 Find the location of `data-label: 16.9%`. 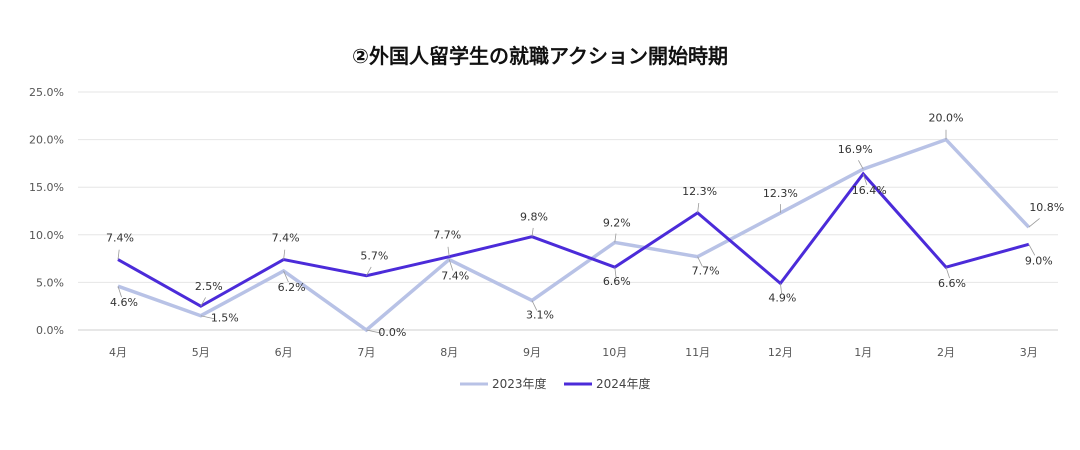

data-label: 16.9% is located at coordinates (855, 149).